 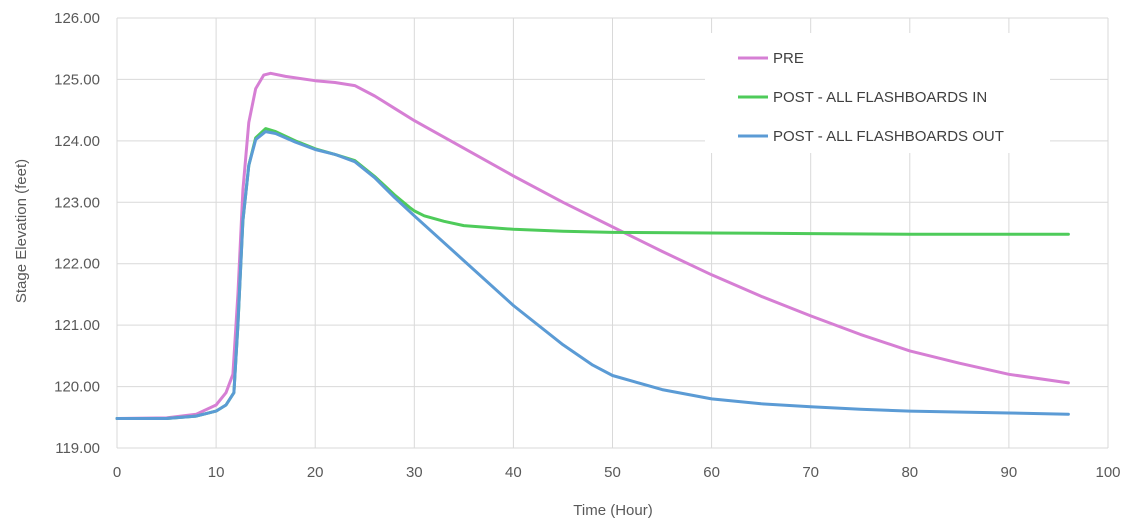 What do you see at coordinates (77, 18) in the screenshot?
I see `y-tick-label: 126.00` at bounding box center [77, 18].